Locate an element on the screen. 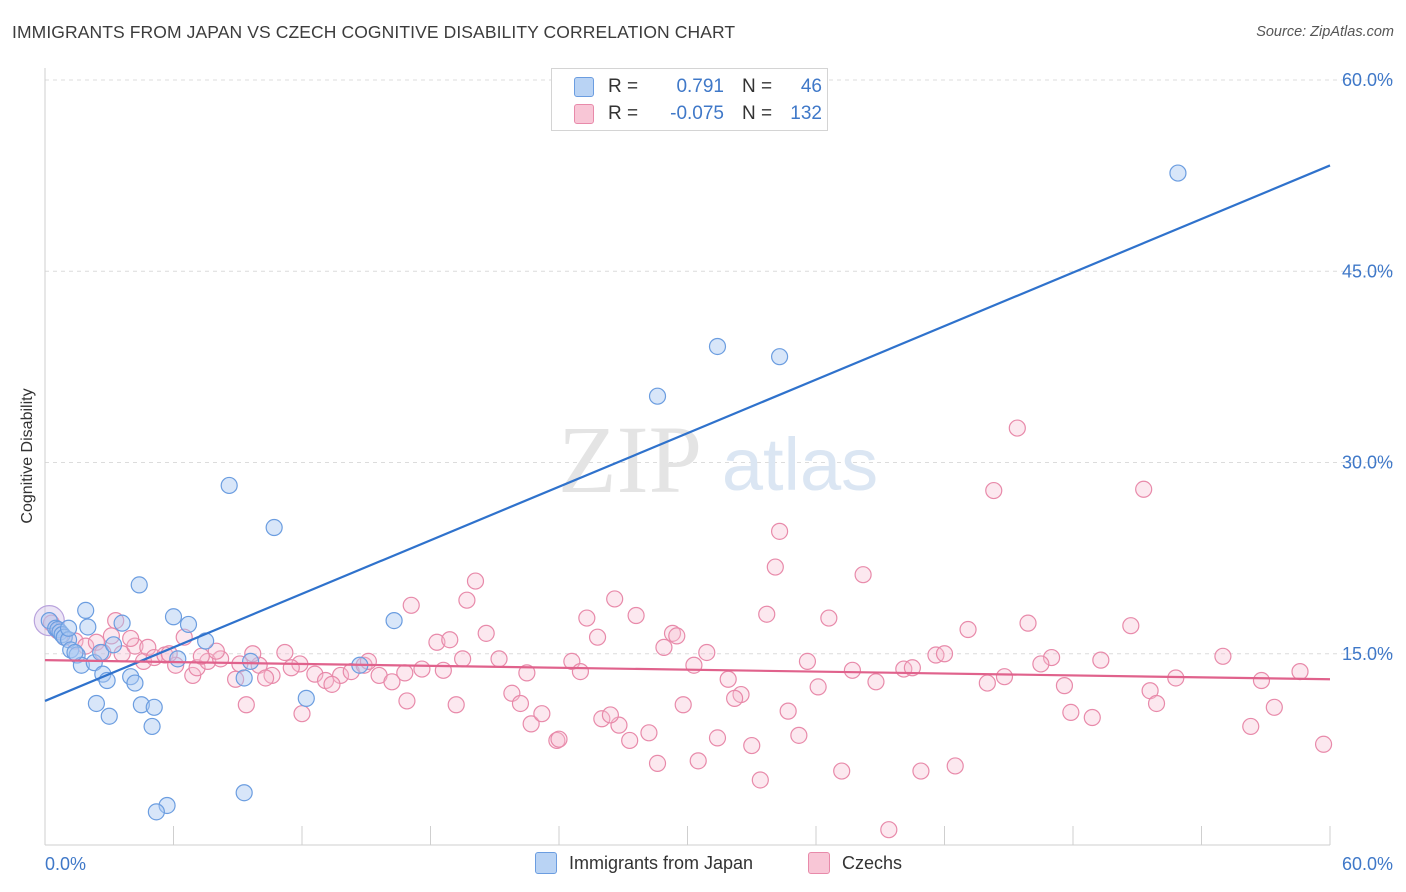  legend-r-value: 0.791 is located at coordinates (700, 86).